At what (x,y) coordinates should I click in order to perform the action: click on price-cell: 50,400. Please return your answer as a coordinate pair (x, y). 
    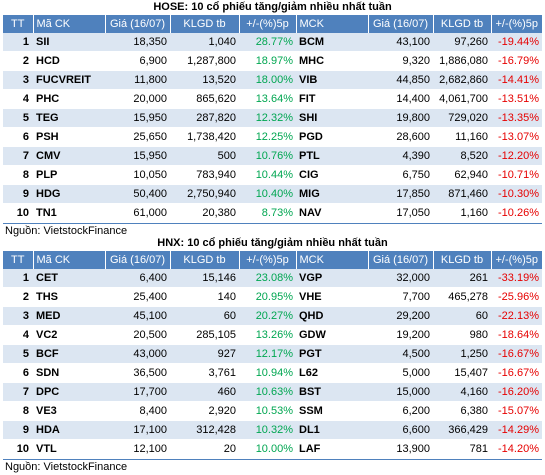
    Looking at the image, I should click on (137, 194).